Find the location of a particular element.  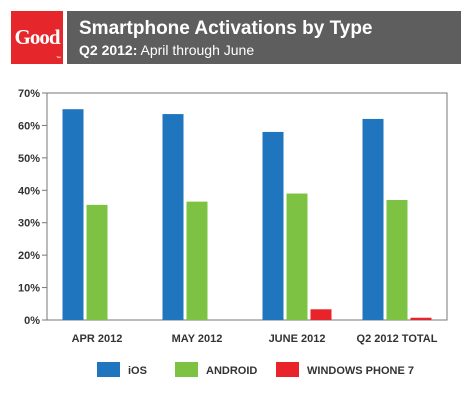

subtitle-period: Q2 2012: is located at coordinates (108, 50).